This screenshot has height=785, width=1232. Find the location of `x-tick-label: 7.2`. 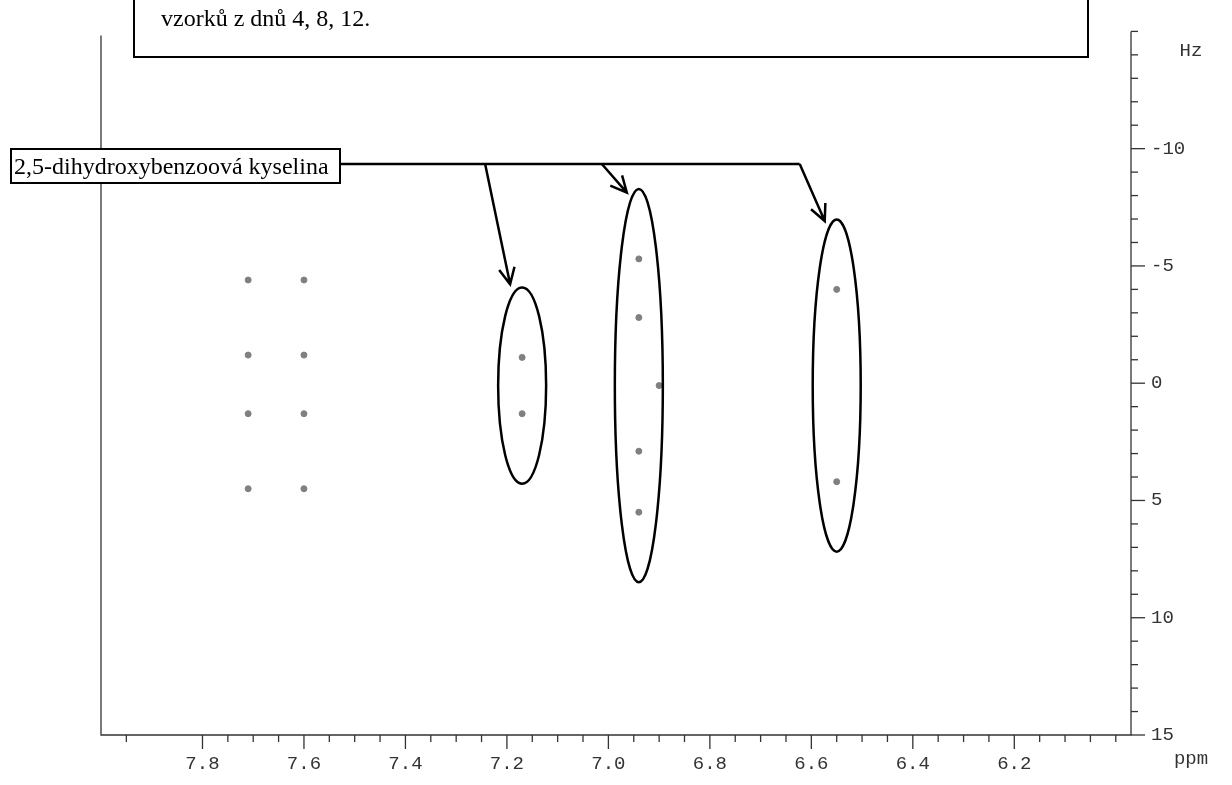

x-tick-label: 7.2 is located at coordinates (507, 764).